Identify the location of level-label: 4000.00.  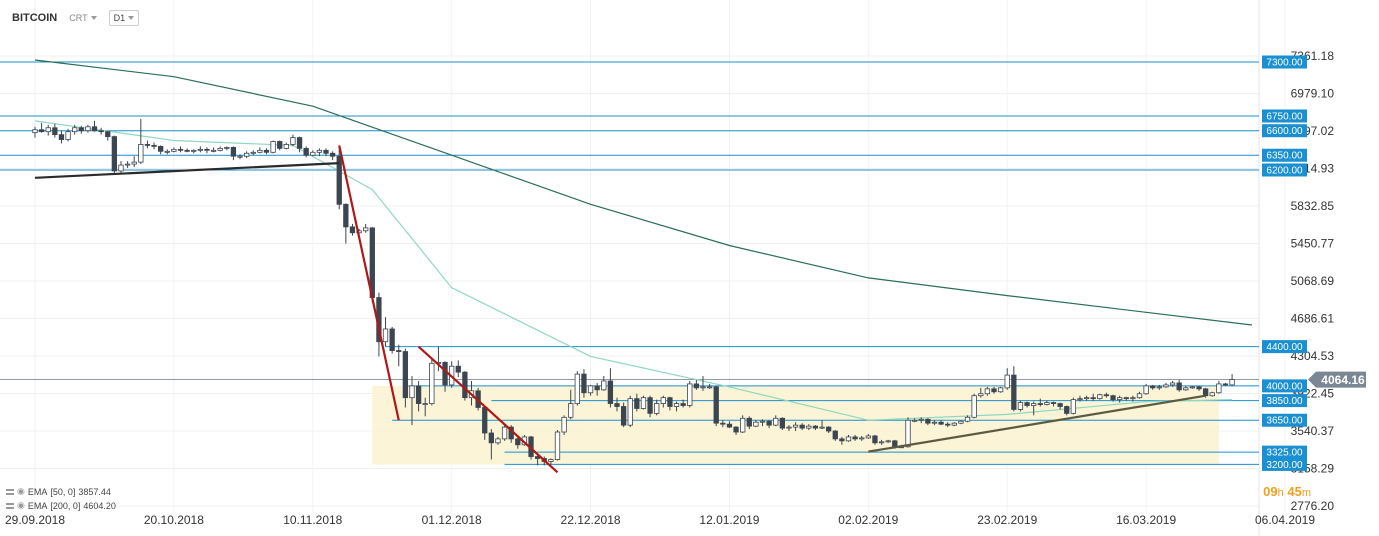
(1284, 386).